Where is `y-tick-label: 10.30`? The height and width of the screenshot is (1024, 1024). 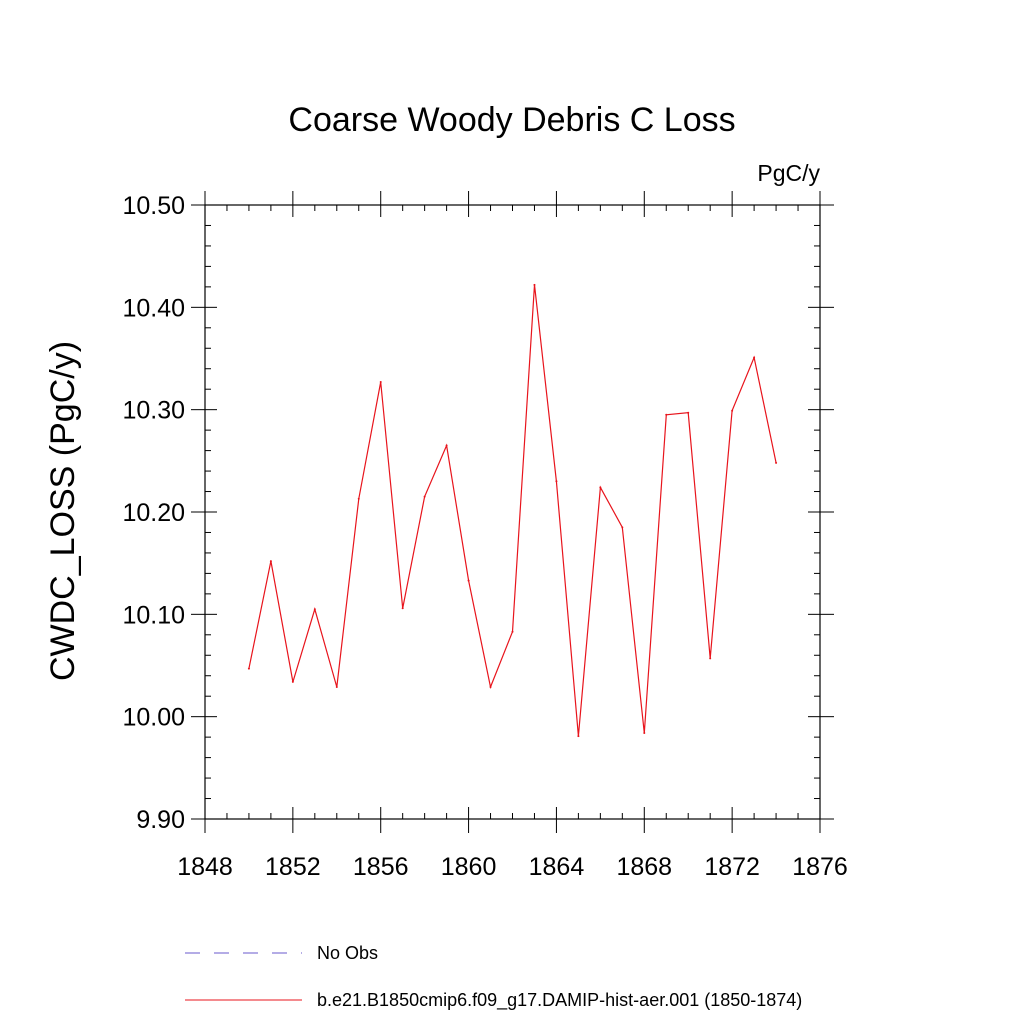 y-tick-label: 10.30 is located at coordinates (153, 411).